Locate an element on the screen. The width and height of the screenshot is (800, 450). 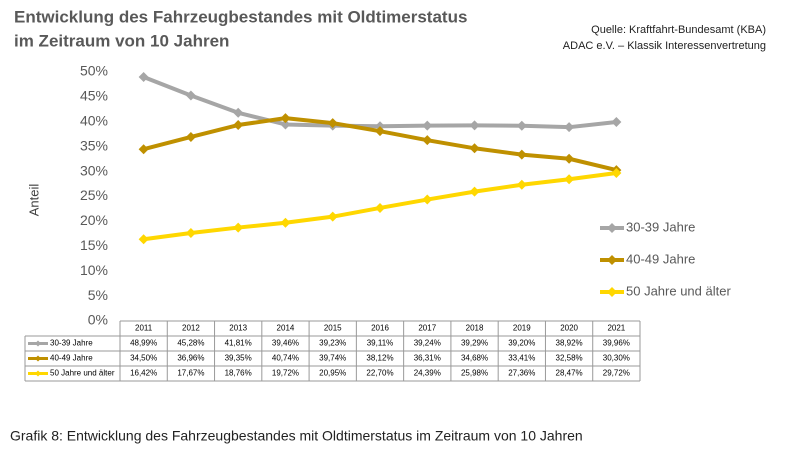
source: Quelle: Kraftfahrt-Bundesamt (KBA) is located at coordinates (678, 30).